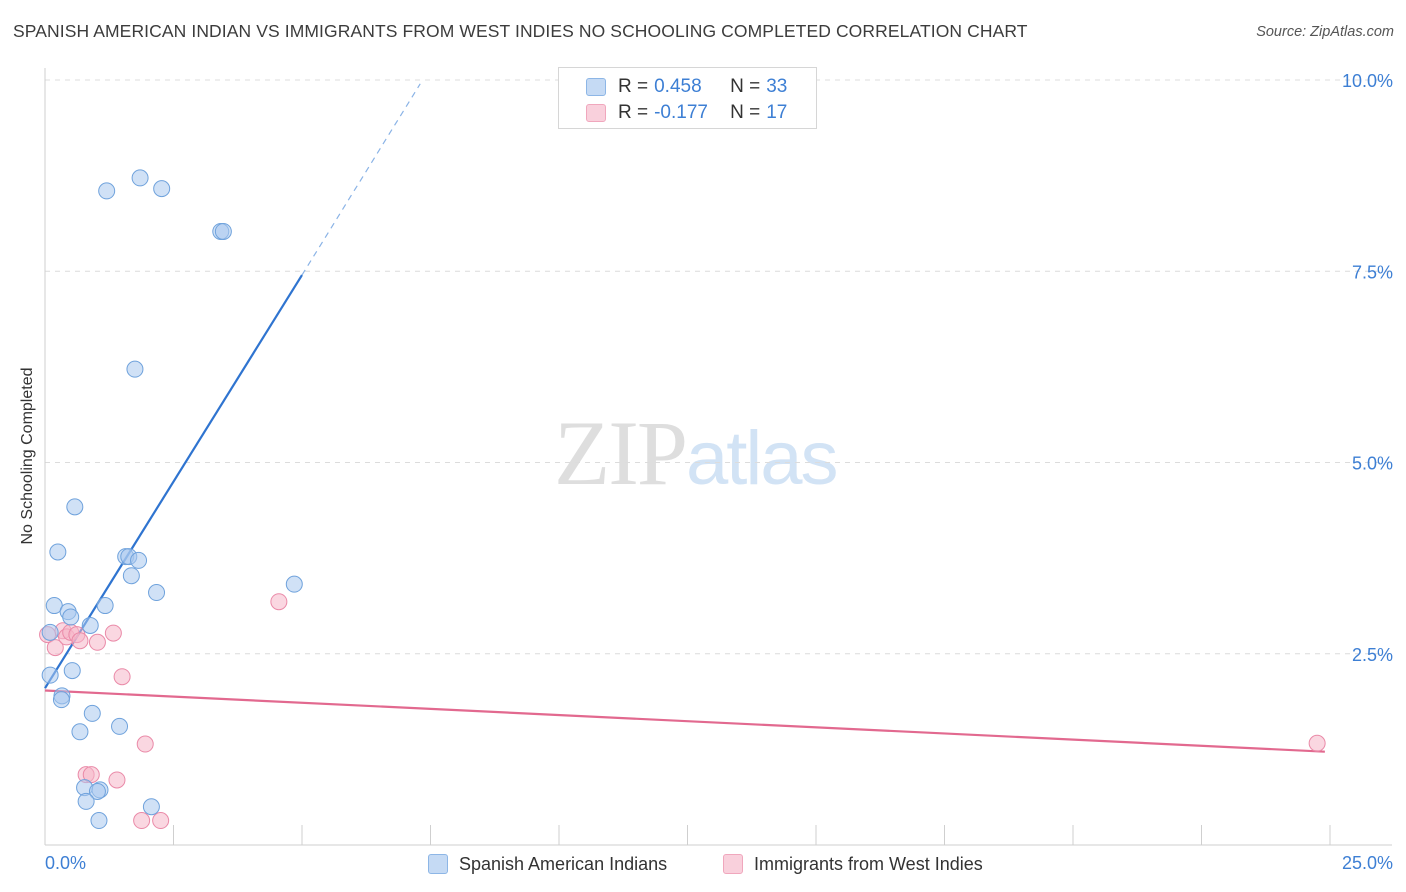  Describe the element at coordinates (1367, 863) in the screenshot. I see `x-tick-label: 25.0%` at that location.